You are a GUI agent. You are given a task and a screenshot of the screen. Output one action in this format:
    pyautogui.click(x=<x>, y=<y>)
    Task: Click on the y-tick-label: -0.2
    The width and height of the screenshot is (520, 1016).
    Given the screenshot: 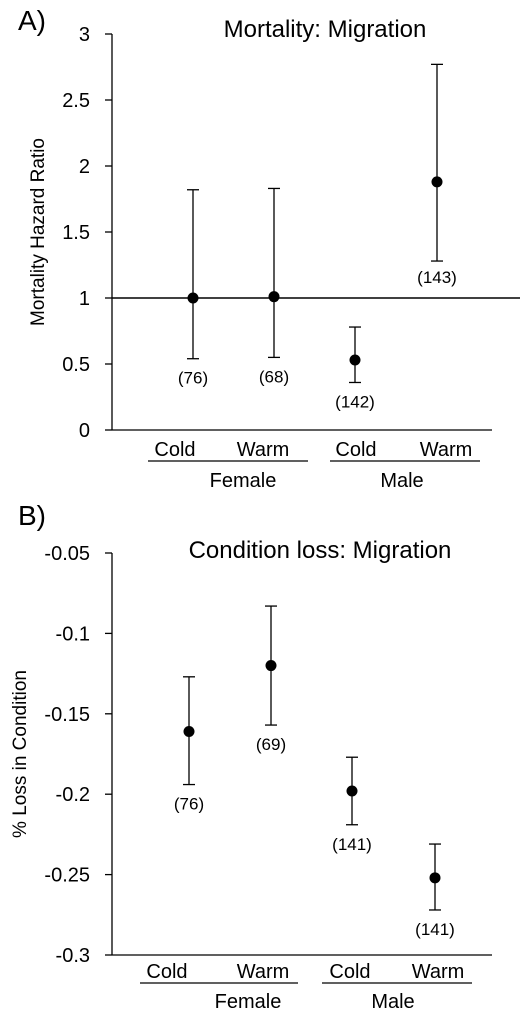 What is the action you would take?
    pyautogui.click(x=73, y=795)
    